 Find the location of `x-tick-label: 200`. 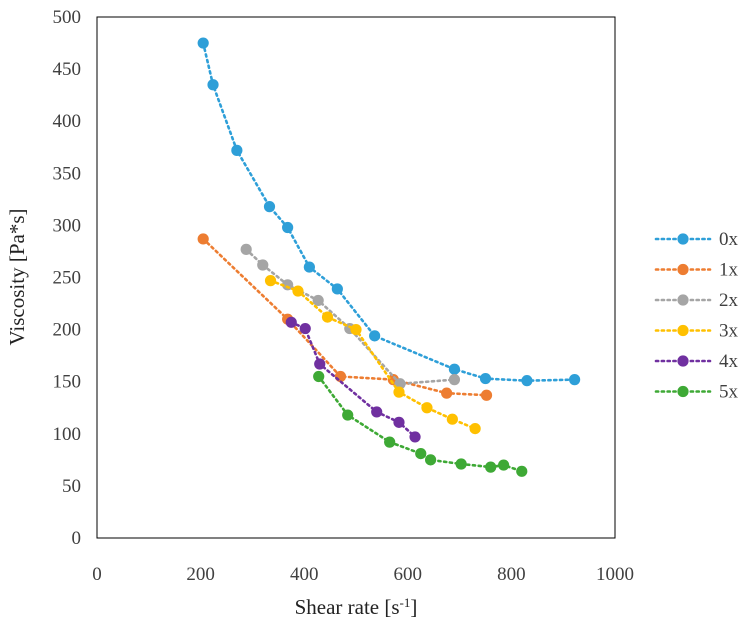

x-tick-label: 200 is located at coordinates (200, 574).